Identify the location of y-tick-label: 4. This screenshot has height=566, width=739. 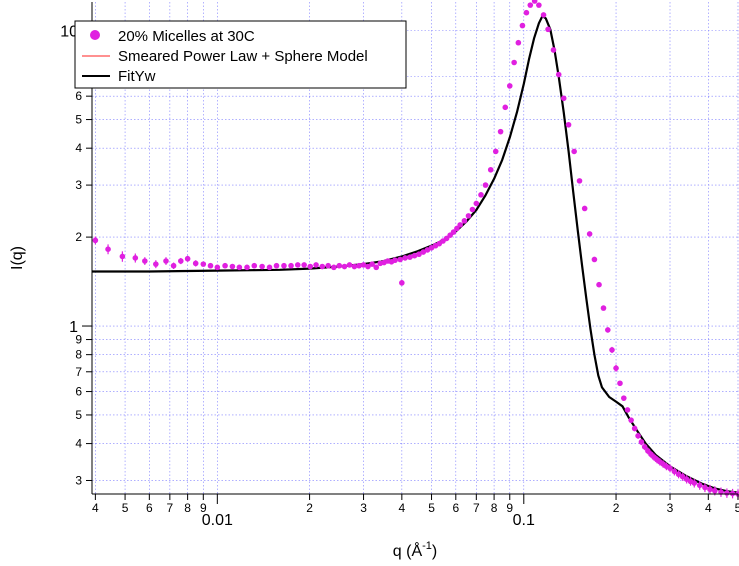
(78, 444).